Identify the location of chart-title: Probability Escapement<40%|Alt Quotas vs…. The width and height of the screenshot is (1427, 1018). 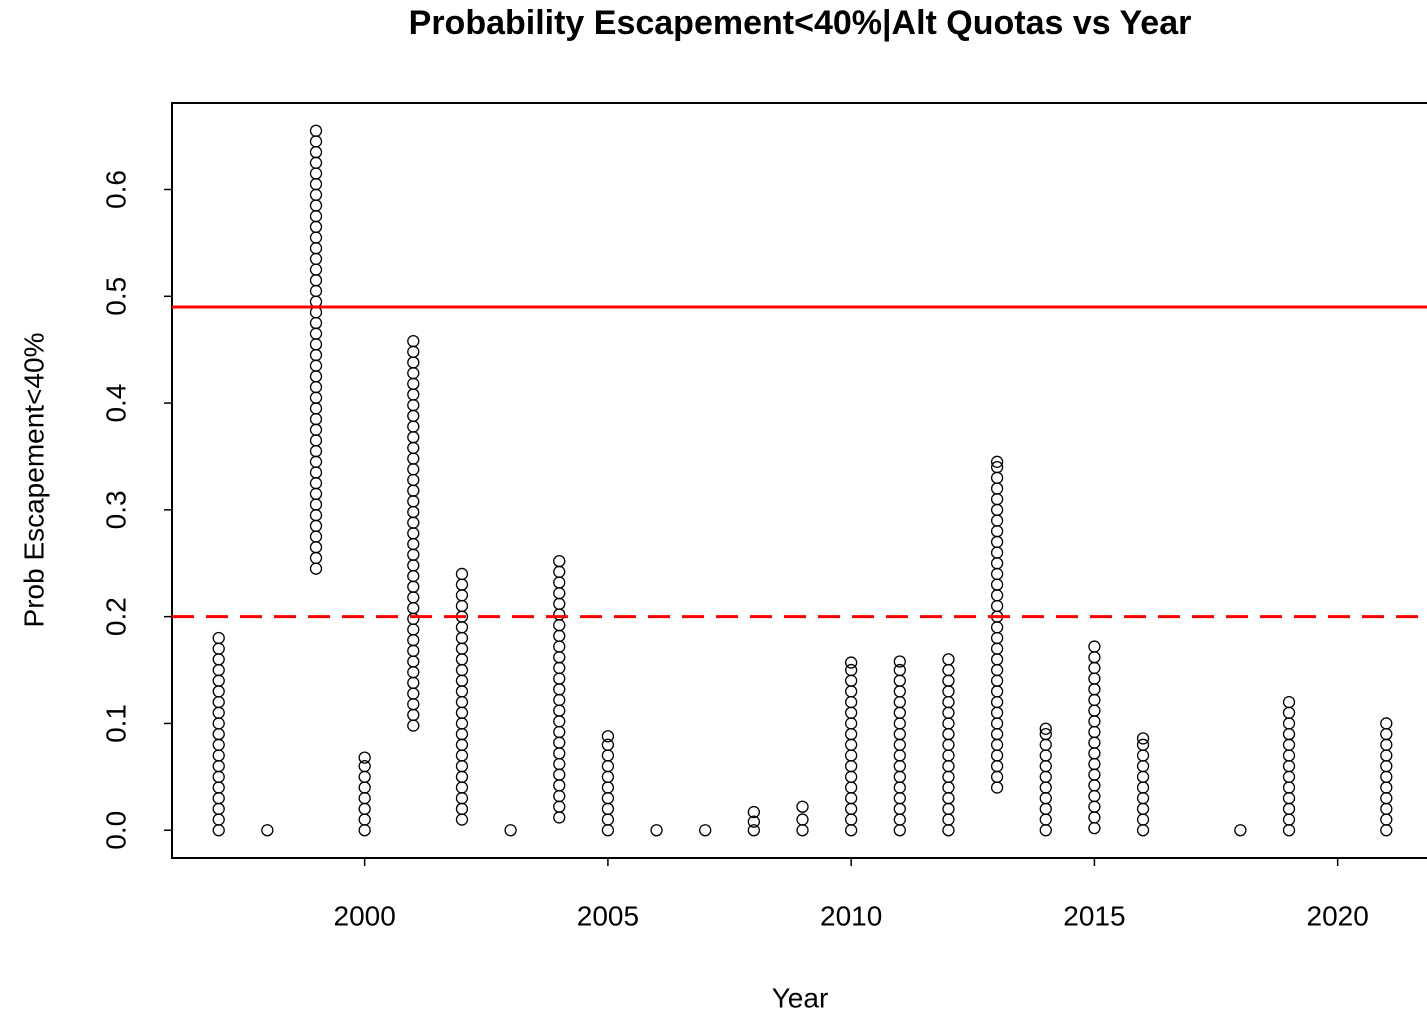
(800, 23).